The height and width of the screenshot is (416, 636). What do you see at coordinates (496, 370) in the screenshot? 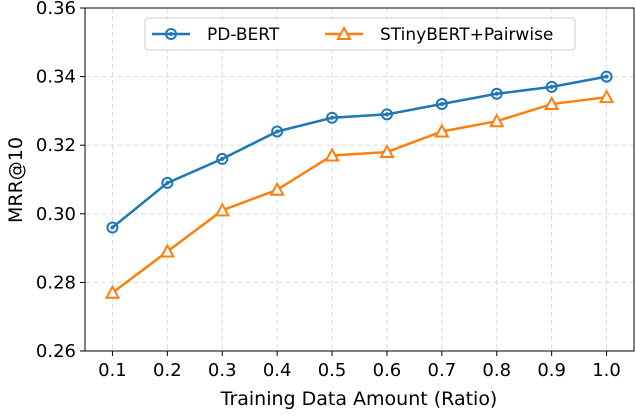
I see `x-tick-label: 0.8` at bounding box center [496, 370].